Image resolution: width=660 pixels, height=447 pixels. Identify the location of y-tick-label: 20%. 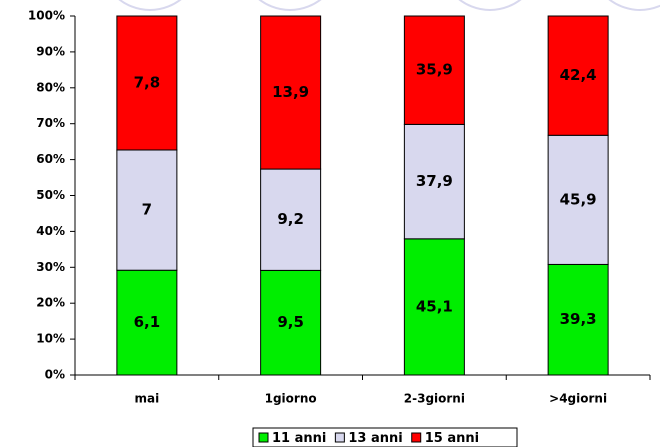
(50, 303).